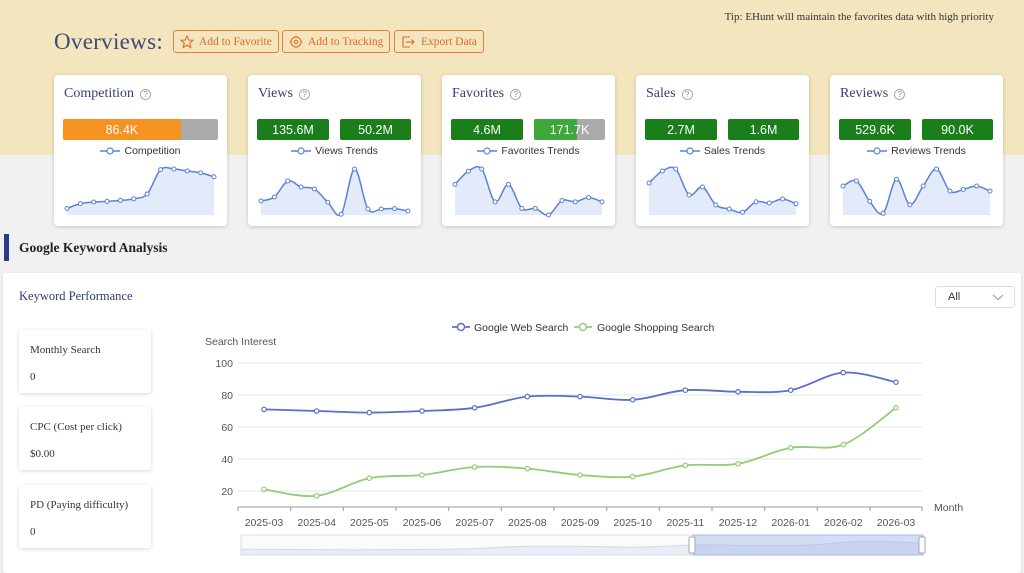  What do you see at coordinates (555, 129) in the screenshot?
I see `favorites-bar-fill` at bounding box center [555, 129].